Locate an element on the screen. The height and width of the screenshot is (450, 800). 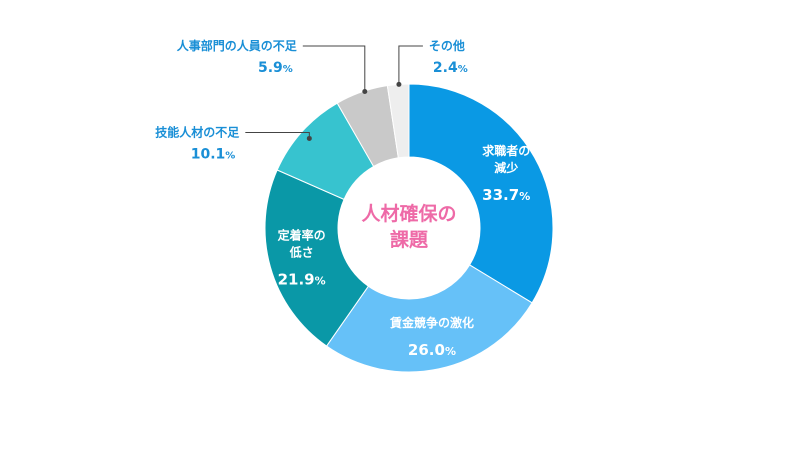
slice-2-name: 賃金競争の激化 is located at coordinates (431, 322).